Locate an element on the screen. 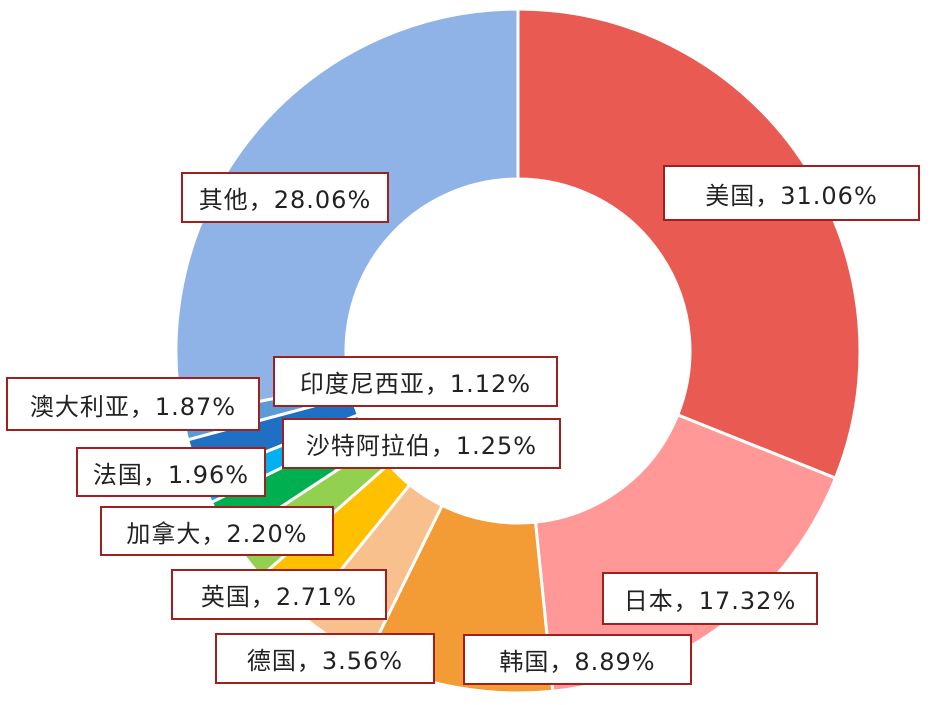 The image size is (934, 705). data-label-korea: 韩国，8.89% is located at coordinates (577, 659).